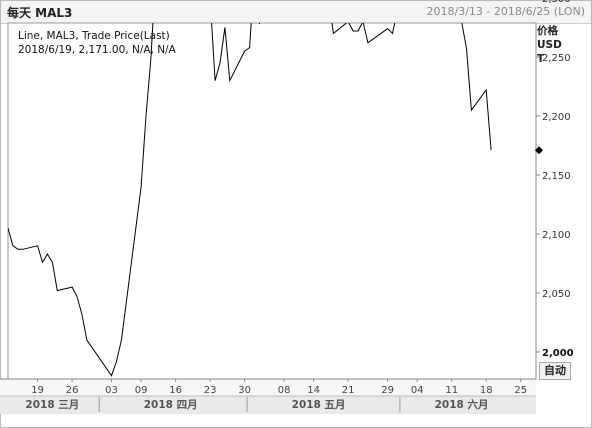 The height and width of the screenshot is (428, 592). What do you see at coordinates (556, 117) in the screenshot?
I see `y-tick-label: 2,200` at bounding box center [556, 117].